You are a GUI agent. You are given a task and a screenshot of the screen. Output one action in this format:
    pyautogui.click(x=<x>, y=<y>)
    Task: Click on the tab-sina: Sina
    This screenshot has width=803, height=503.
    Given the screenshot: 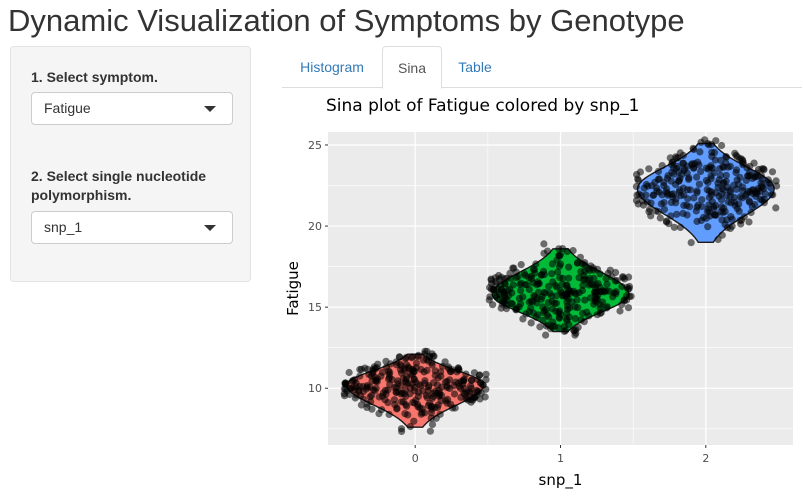 What is the action you would take?
    pyautogui.click(x=412, y=67)
    